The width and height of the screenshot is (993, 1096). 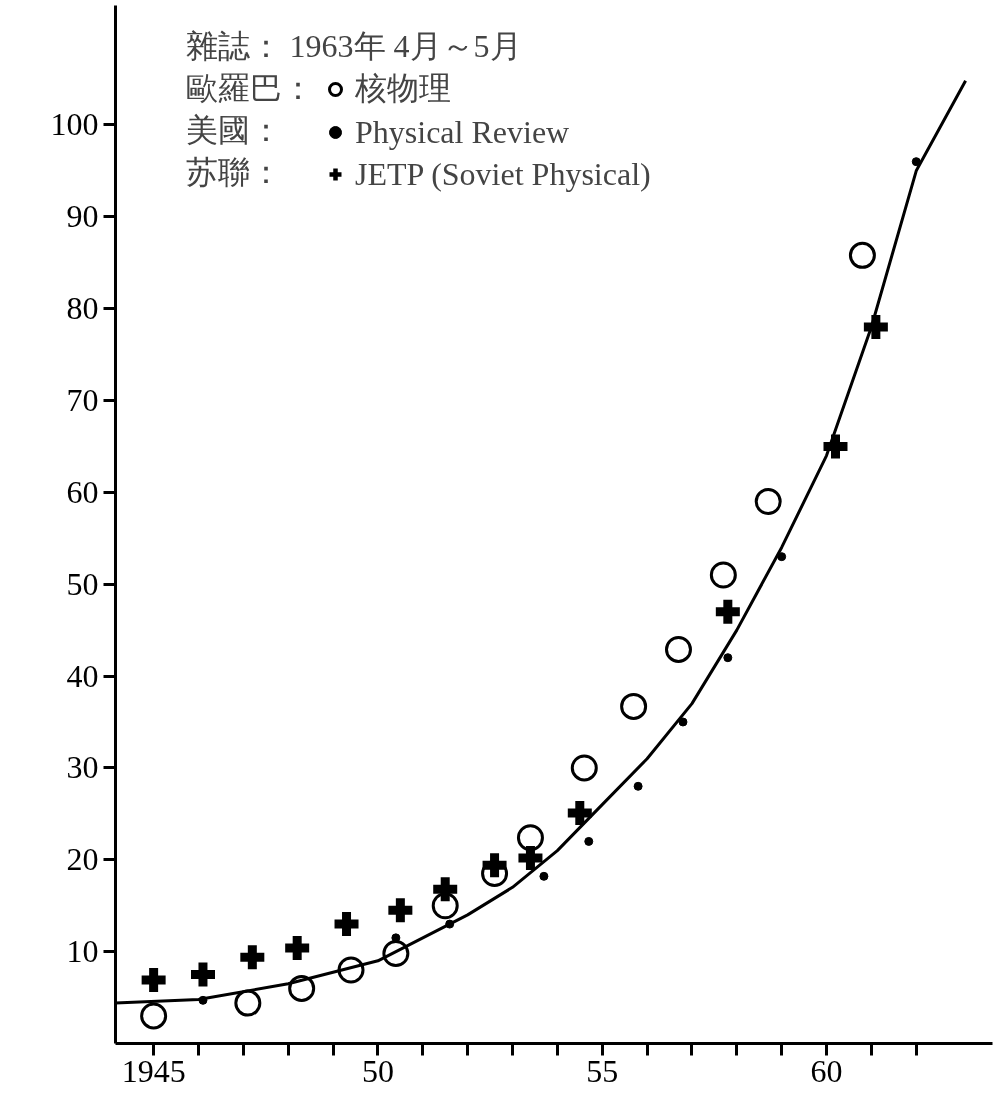 I want to click on y-tick-label: 20, so click(x=82, y=859).